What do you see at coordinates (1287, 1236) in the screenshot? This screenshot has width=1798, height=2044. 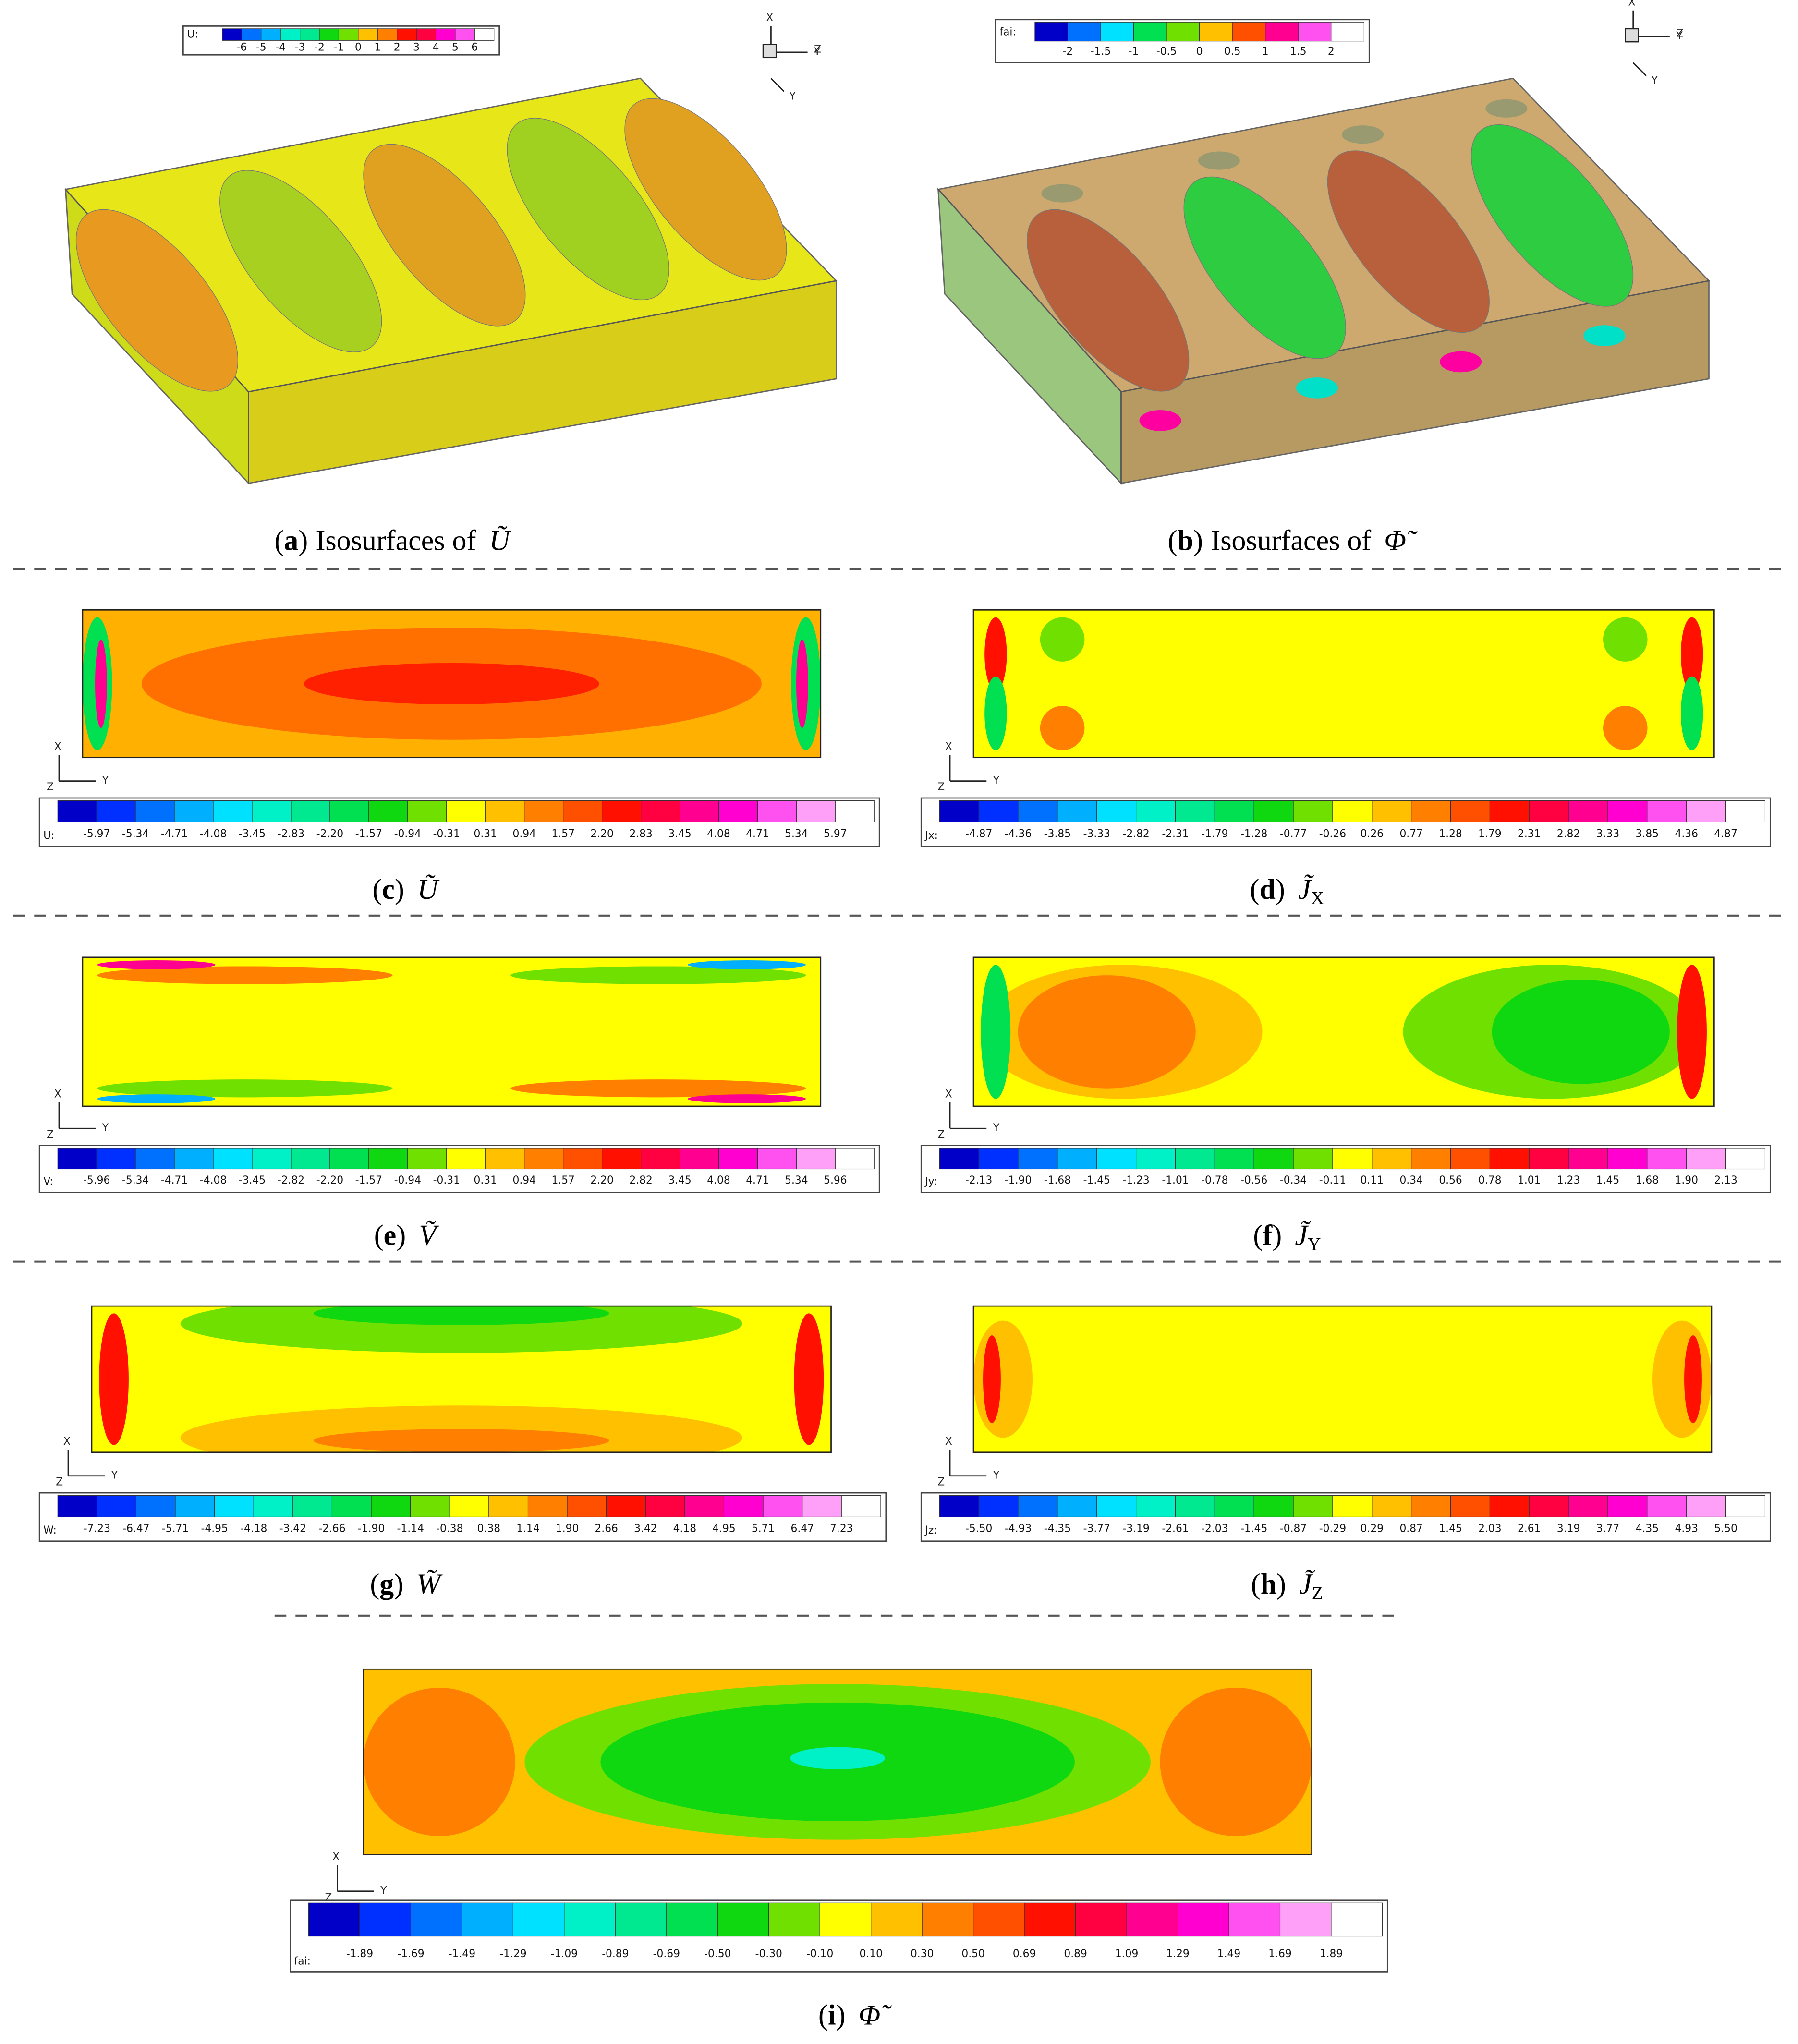 I see `caption: (f) J̃Y` at bounding box center [1287, 1236].